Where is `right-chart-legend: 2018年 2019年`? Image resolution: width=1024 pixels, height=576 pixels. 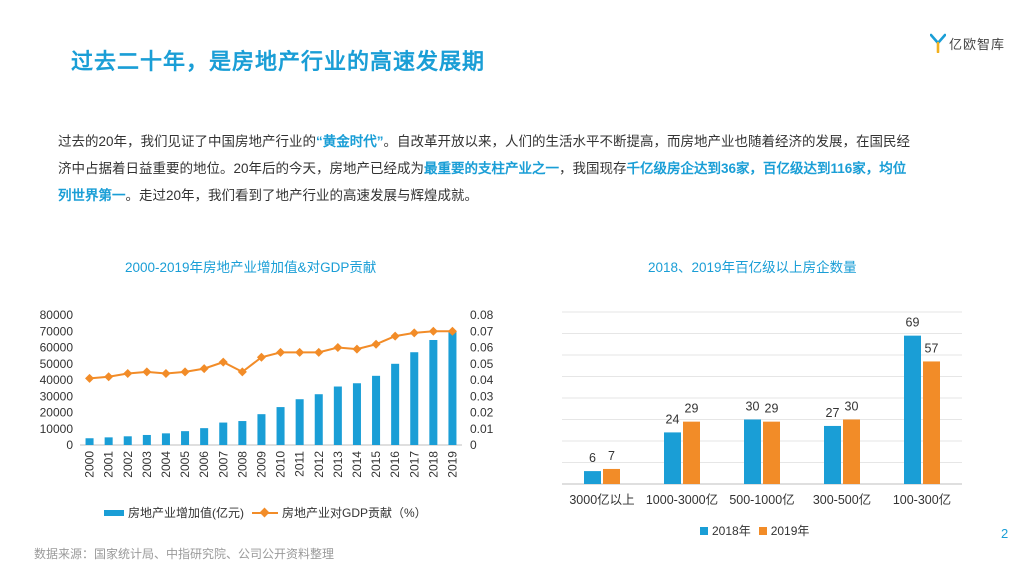
right-chart-legend: 2018年 2019年 is located at coordinates (758, 530).